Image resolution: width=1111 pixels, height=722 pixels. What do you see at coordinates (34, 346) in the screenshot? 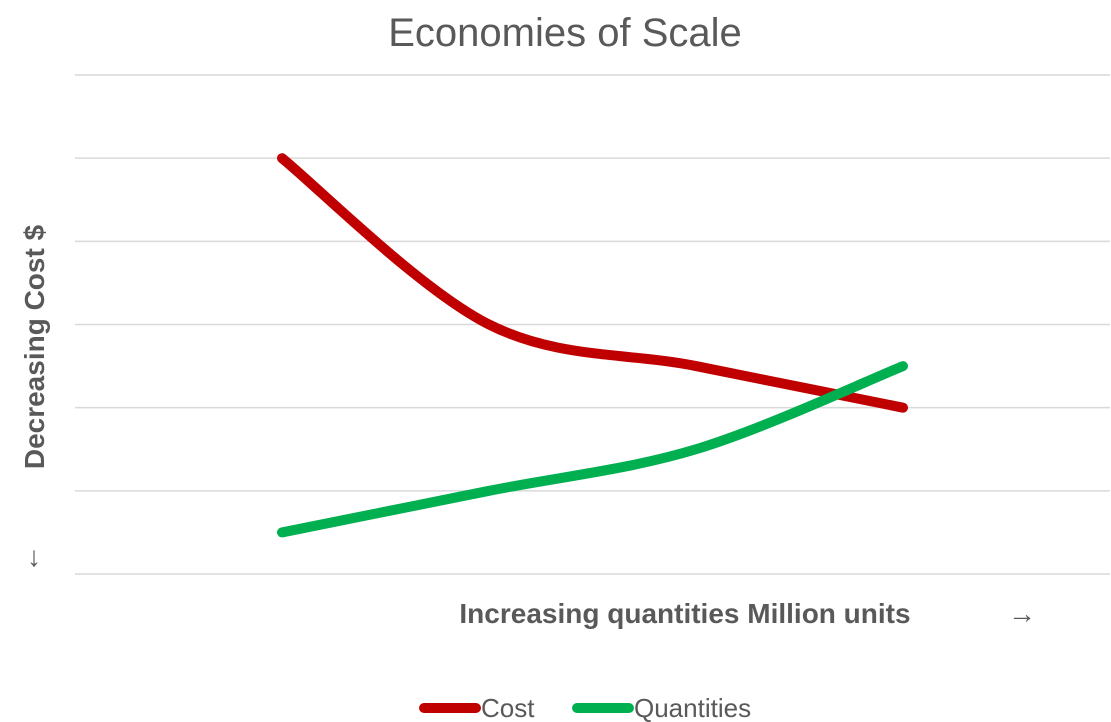
I see `y-axis-label: Decreasing Cost $` at bounding box center [34, 346].